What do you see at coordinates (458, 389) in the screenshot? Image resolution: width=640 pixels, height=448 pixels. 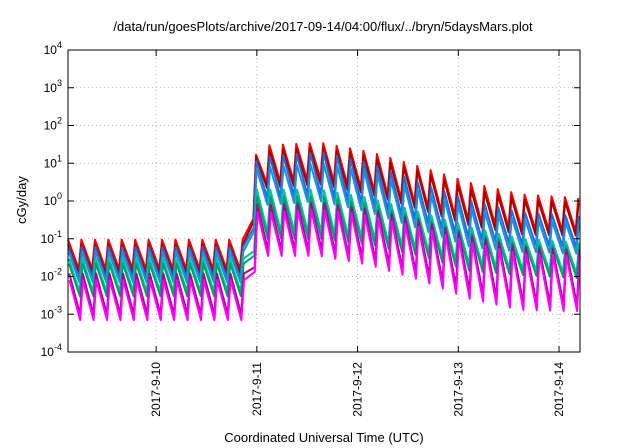 I see `x-tick-label: 2017-9-13` at bounding box center [458, 389].